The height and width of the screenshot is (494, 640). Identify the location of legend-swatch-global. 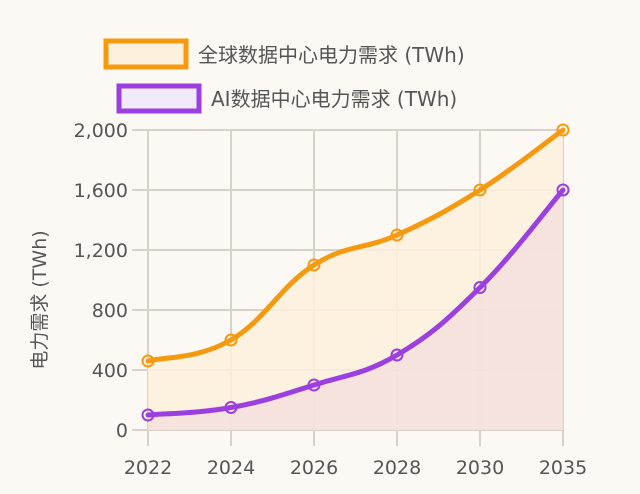
(146, 54).